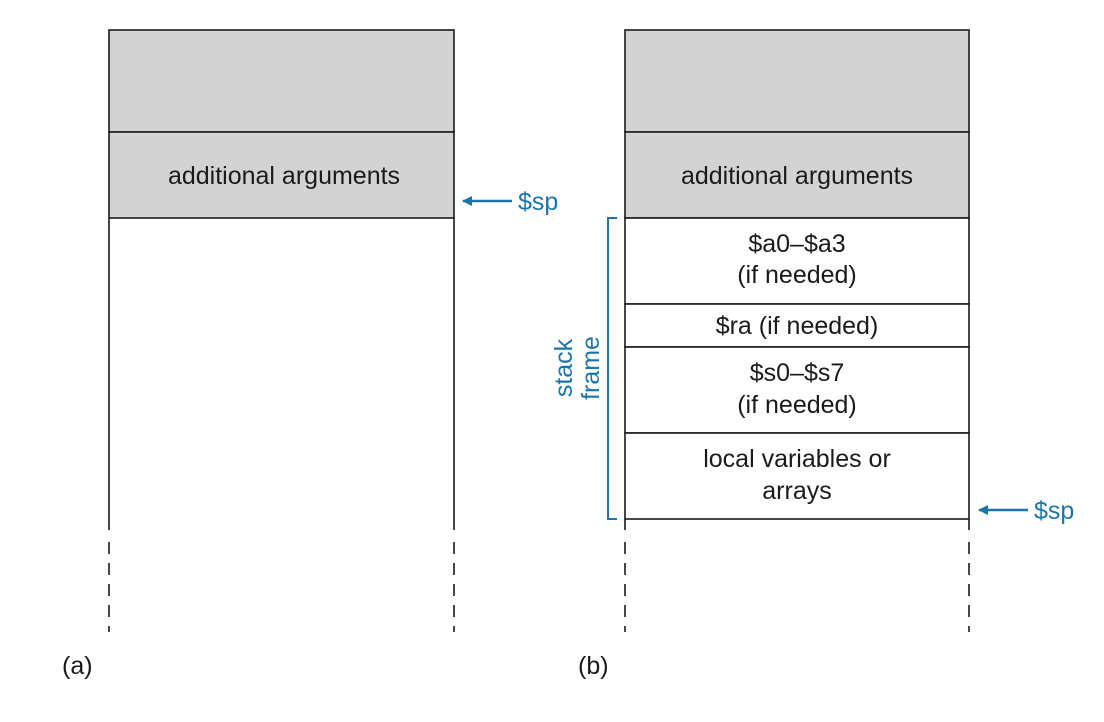 The image size is (1104, 722). Describe the element at coordinates (612, 368) in the screenshot. I see `stack-frame-bracket` at that location.